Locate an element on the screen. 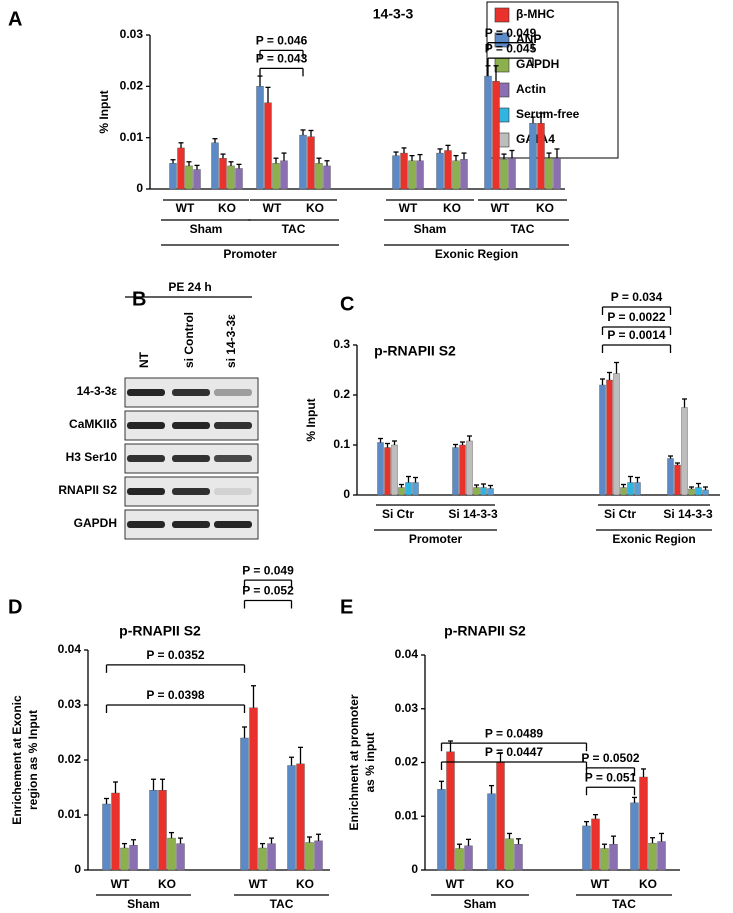 The width and height of the screenshot is (733, 913). p-value-label: P = 0.0352 is located at coordinates (175, 655).